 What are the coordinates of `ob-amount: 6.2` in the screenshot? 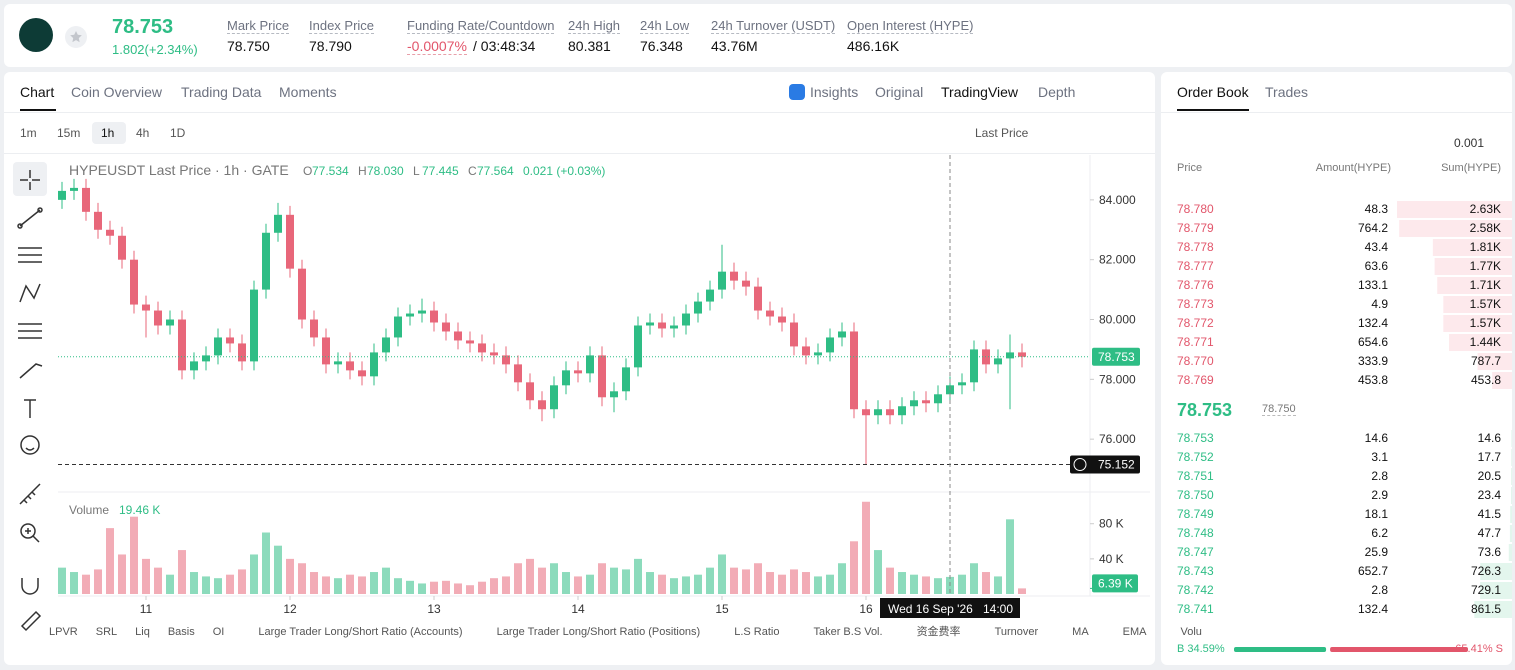 It's located at (1379, 533).